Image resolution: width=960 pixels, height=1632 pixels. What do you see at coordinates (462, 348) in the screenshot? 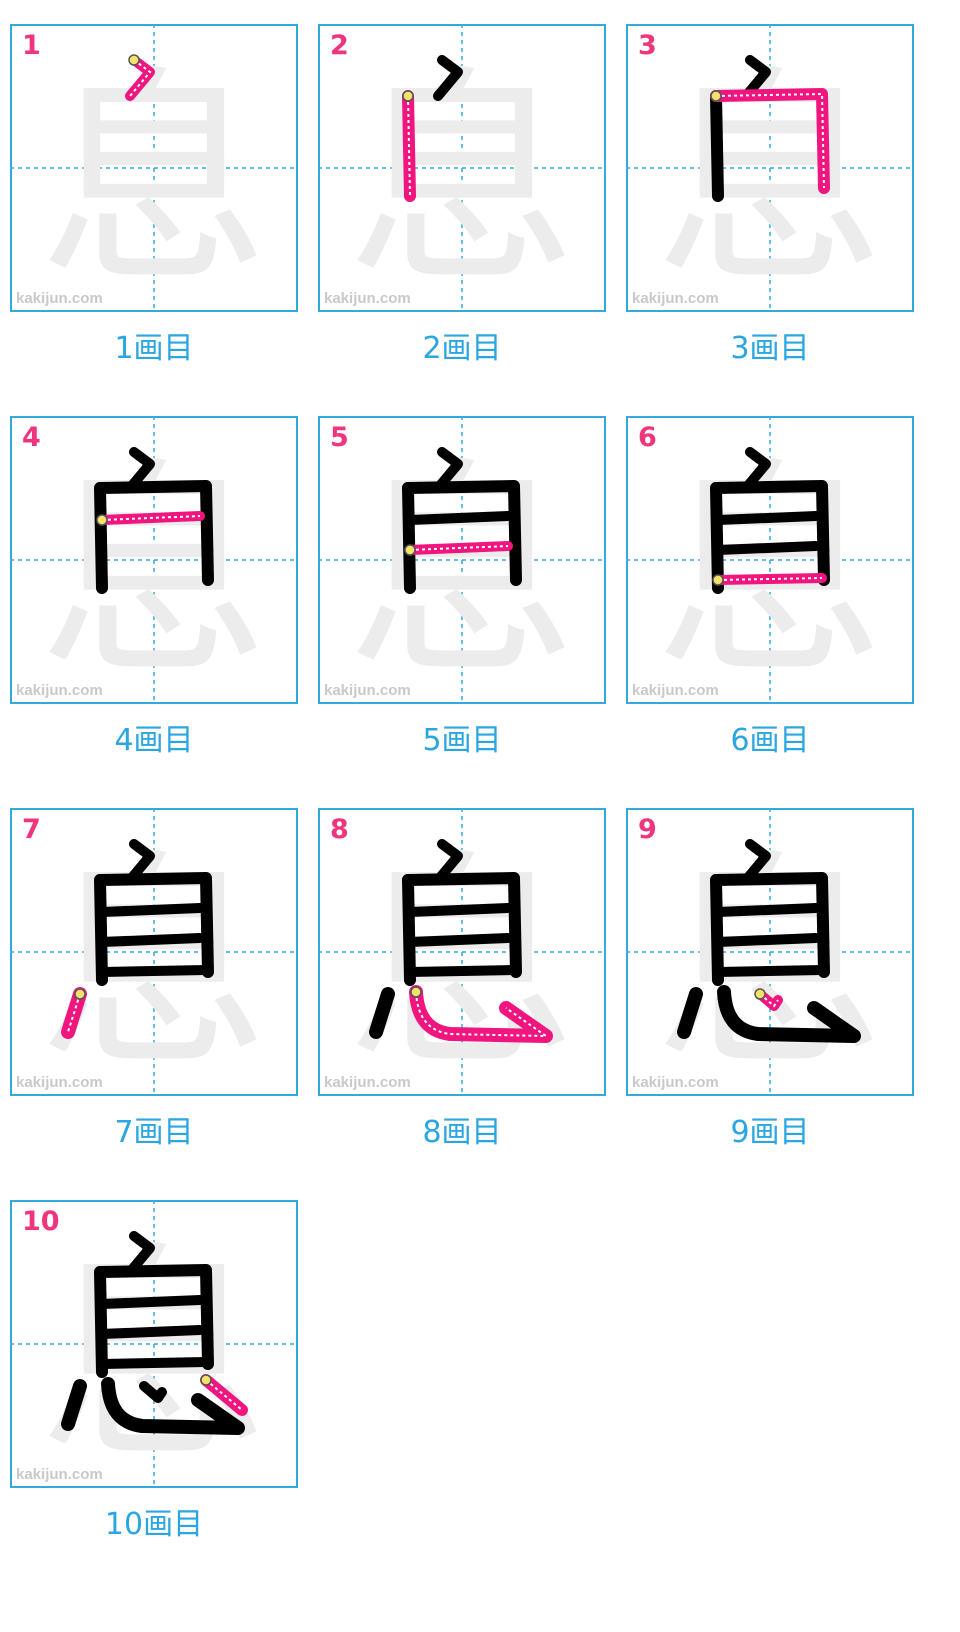
I see `step-caption: 2画目` at bounding box center [462, 348].